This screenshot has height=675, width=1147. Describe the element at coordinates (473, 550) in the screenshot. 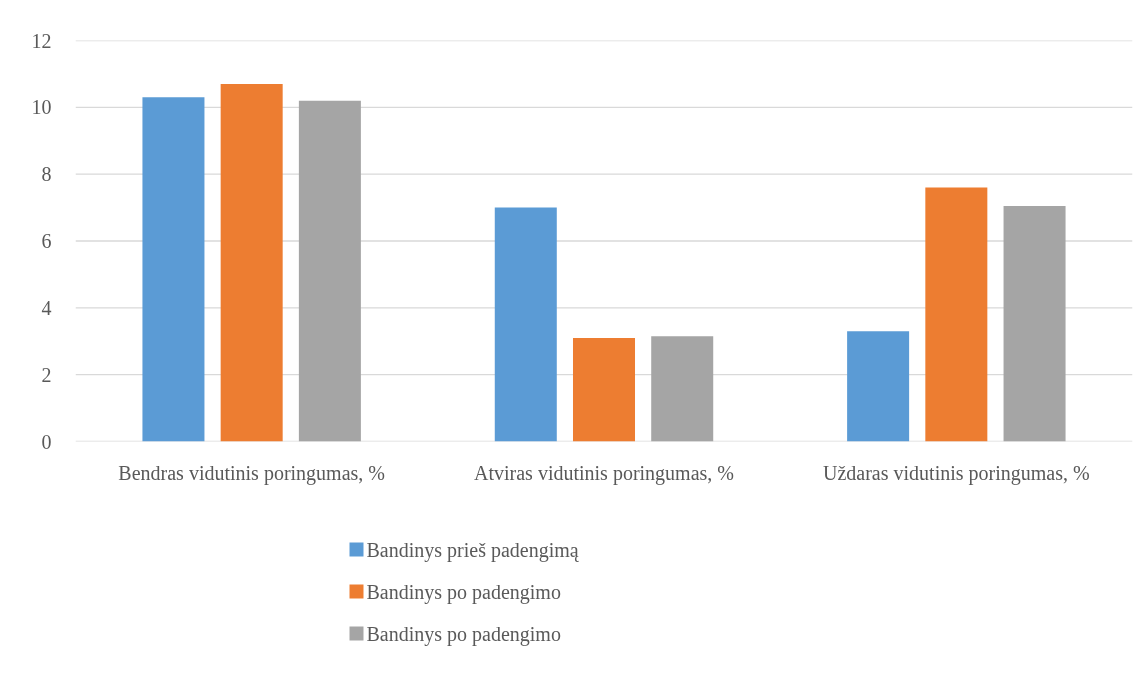

I see `legend-label: Bandinys prieš padengimą` at that location.